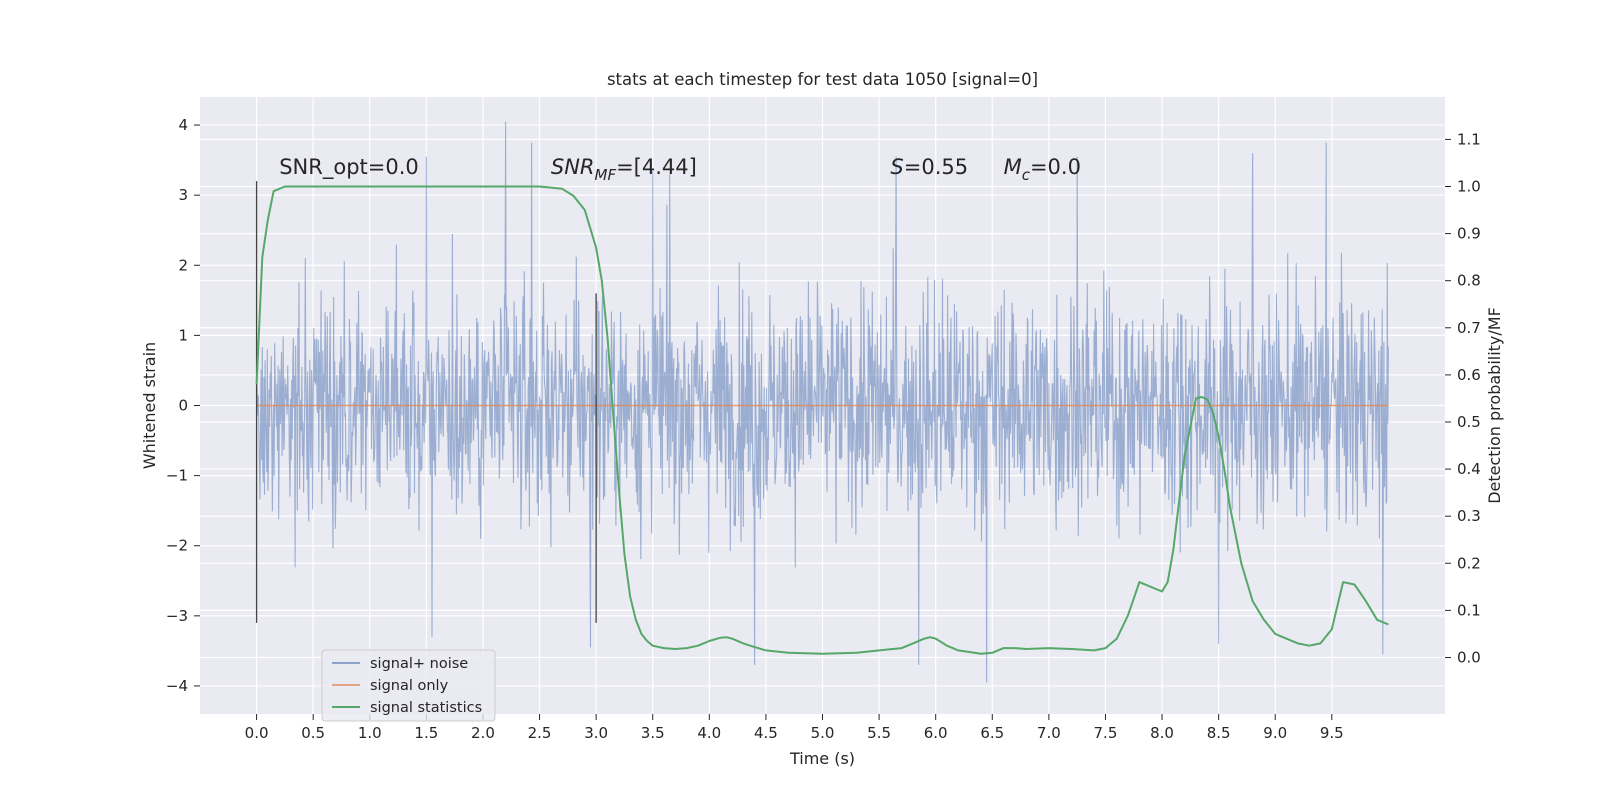 Image resolution: width=1600 pixels, height=800 pixels. I want to click on y2-axis-label: Detection probability/MF, so click(1494, 405).